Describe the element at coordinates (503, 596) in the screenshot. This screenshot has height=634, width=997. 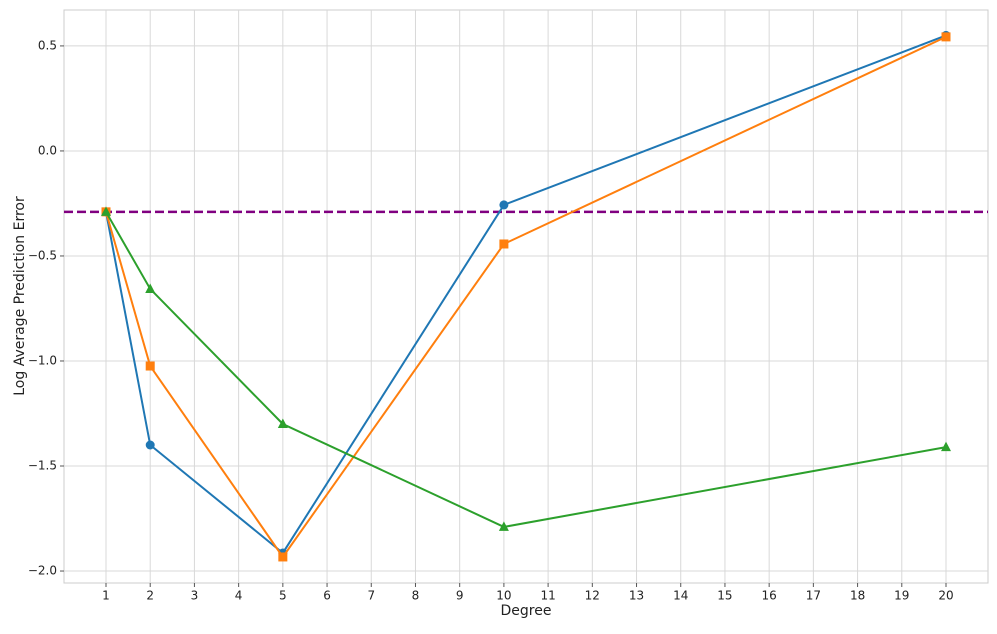
I see `x-tick-label: 10` at that location.